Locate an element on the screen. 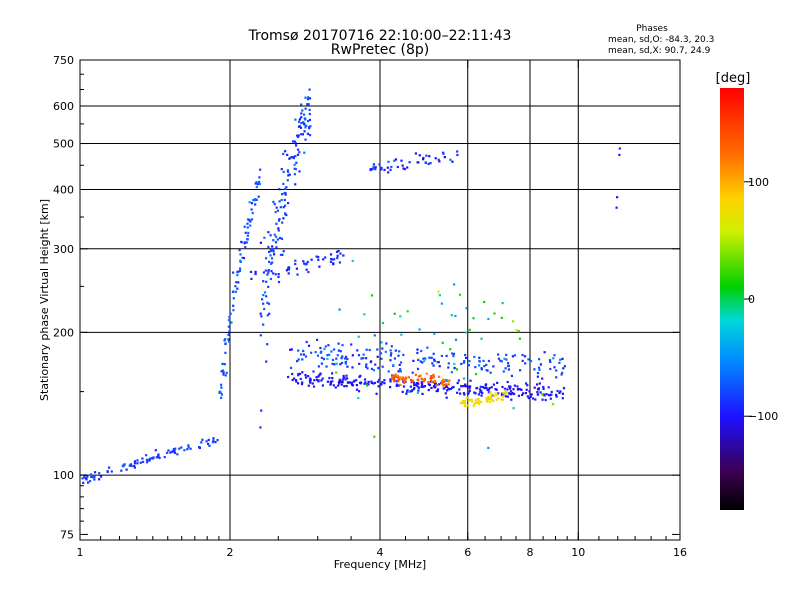 Image resolution: width=800 pixels, height=600 pixels. colorbar-tick-label: 0 is located at coordinates (751, 299).